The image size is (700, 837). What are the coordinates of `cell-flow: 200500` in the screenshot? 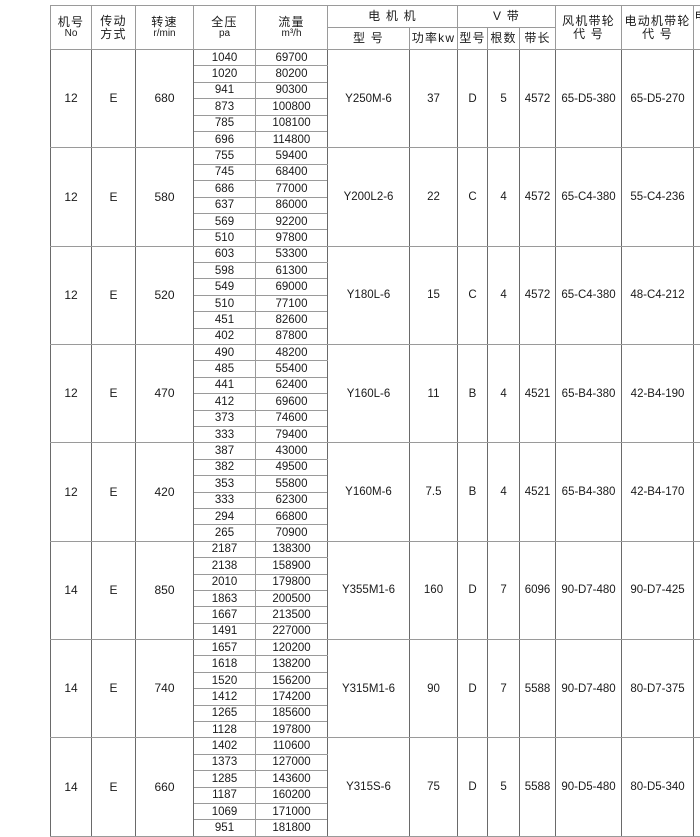 It's located at (292, 598).